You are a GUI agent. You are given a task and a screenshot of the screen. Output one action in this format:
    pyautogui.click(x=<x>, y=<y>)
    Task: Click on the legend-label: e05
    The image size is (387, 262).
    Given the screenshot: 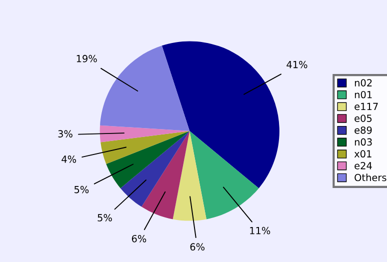 What is the action you would take?
    pyautogui.click(x=363, y=118)
    